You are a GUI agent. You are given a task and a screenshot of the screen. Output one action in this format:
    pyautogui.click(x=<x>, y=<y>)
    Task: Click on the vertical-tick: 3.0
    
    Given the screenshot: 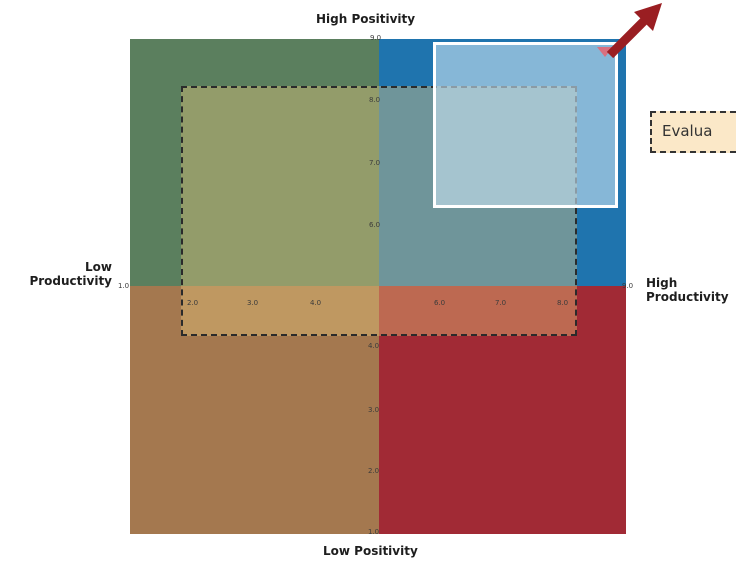 What is the action you would take?
    pyautogui.click(x=374, y=410)
    